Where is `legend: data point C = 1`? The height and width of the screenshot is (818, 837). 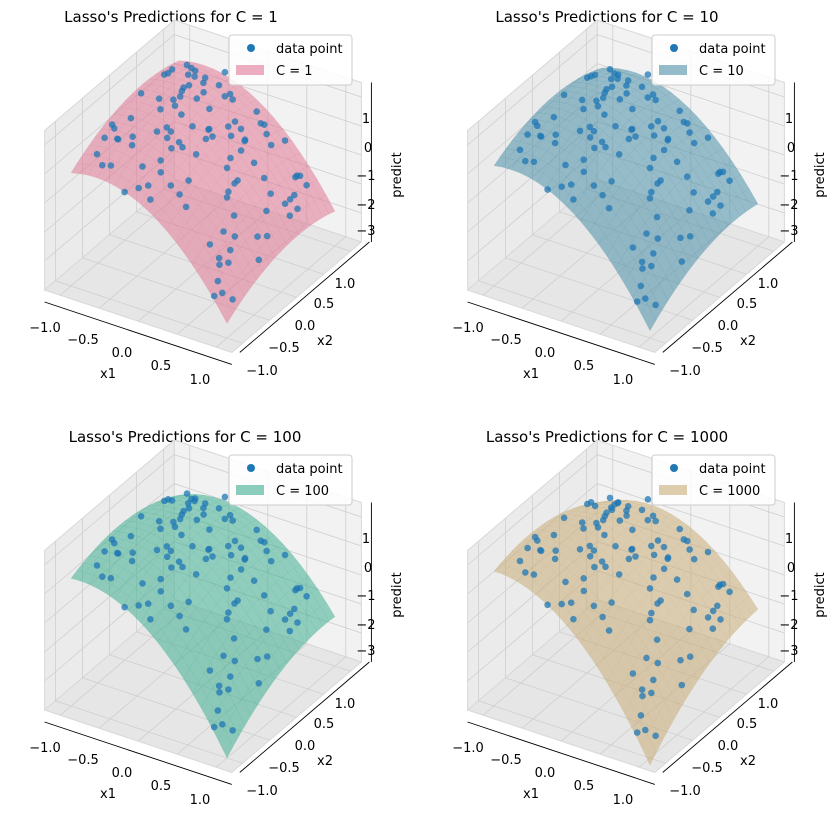
legend: data point C = 1 is located at coordinates (290, 60).